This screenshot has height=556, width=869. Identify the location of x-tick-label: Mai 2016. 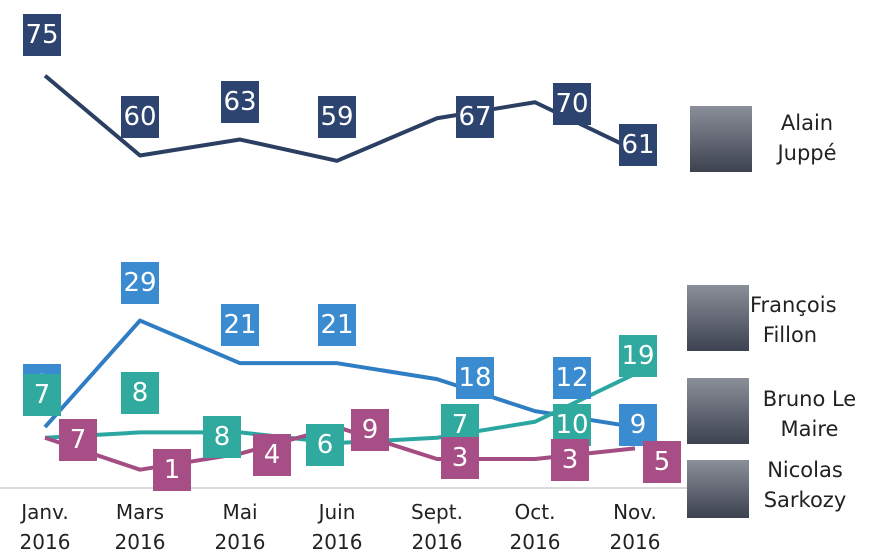
(240, 527).